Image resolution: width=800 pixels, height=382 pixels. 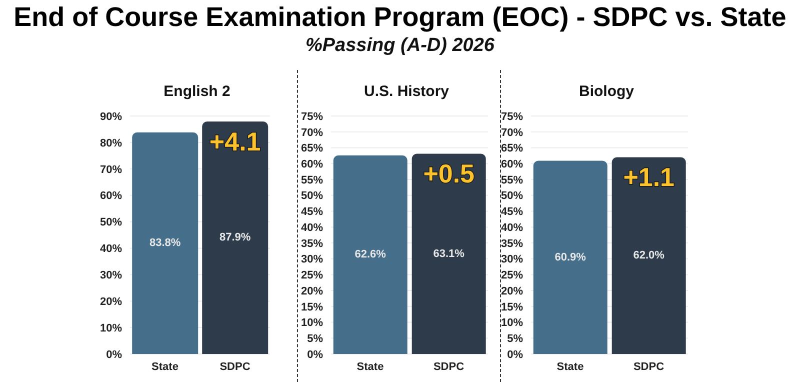 I want to click on data-label: 87.9%, so click(x=235, y=238).